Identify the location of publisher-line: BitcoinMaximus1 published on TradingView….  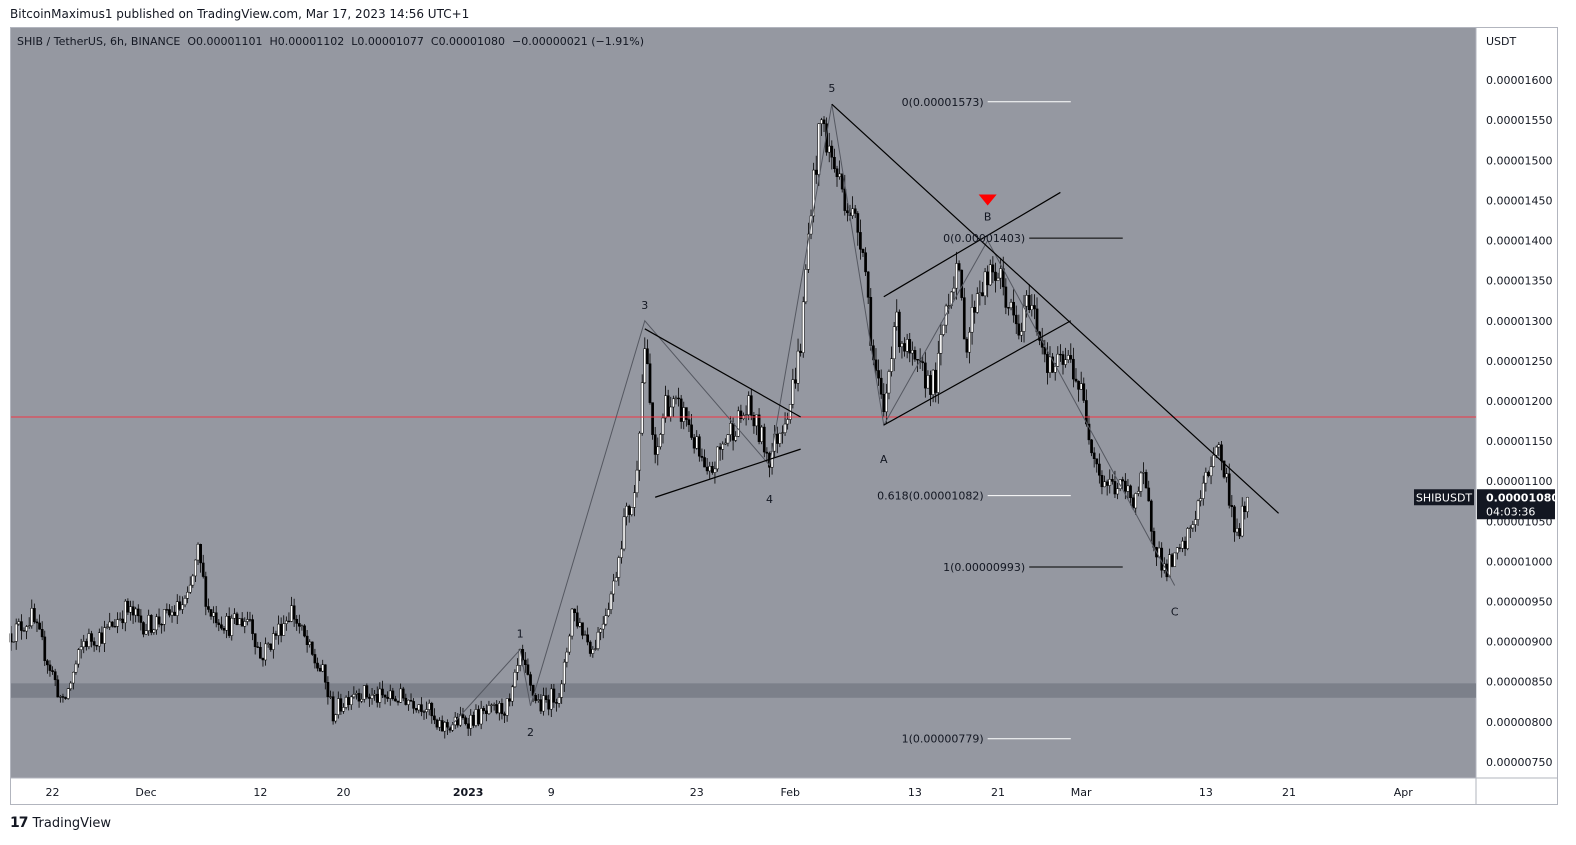
(240, 14).